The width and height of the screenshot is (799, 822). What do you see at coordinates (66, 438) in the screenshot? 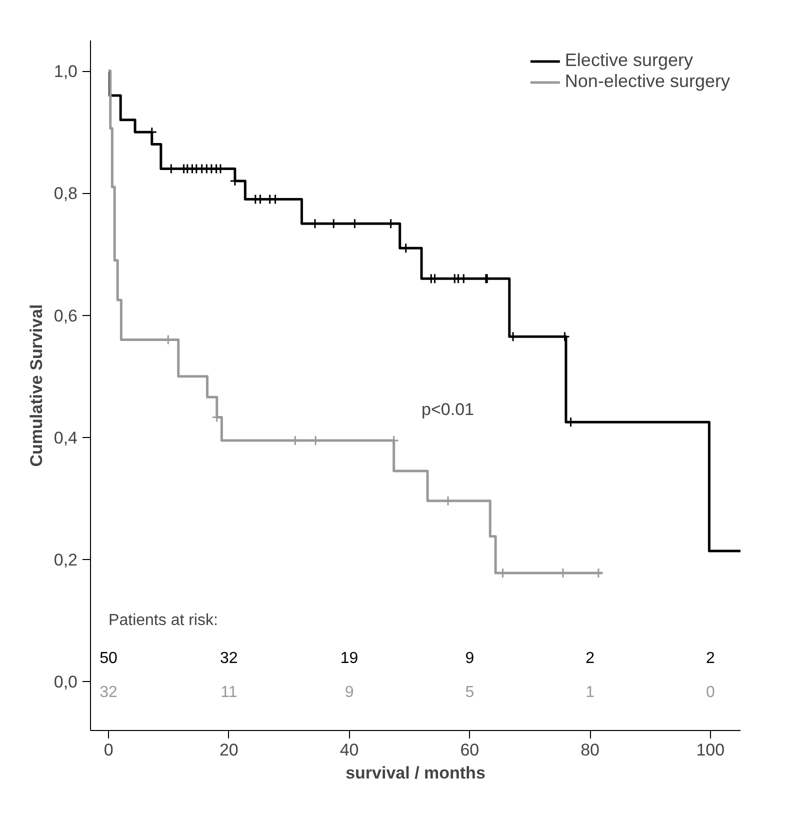
I see `y-tick-label: 0,4` at bounding box center [66, 438].